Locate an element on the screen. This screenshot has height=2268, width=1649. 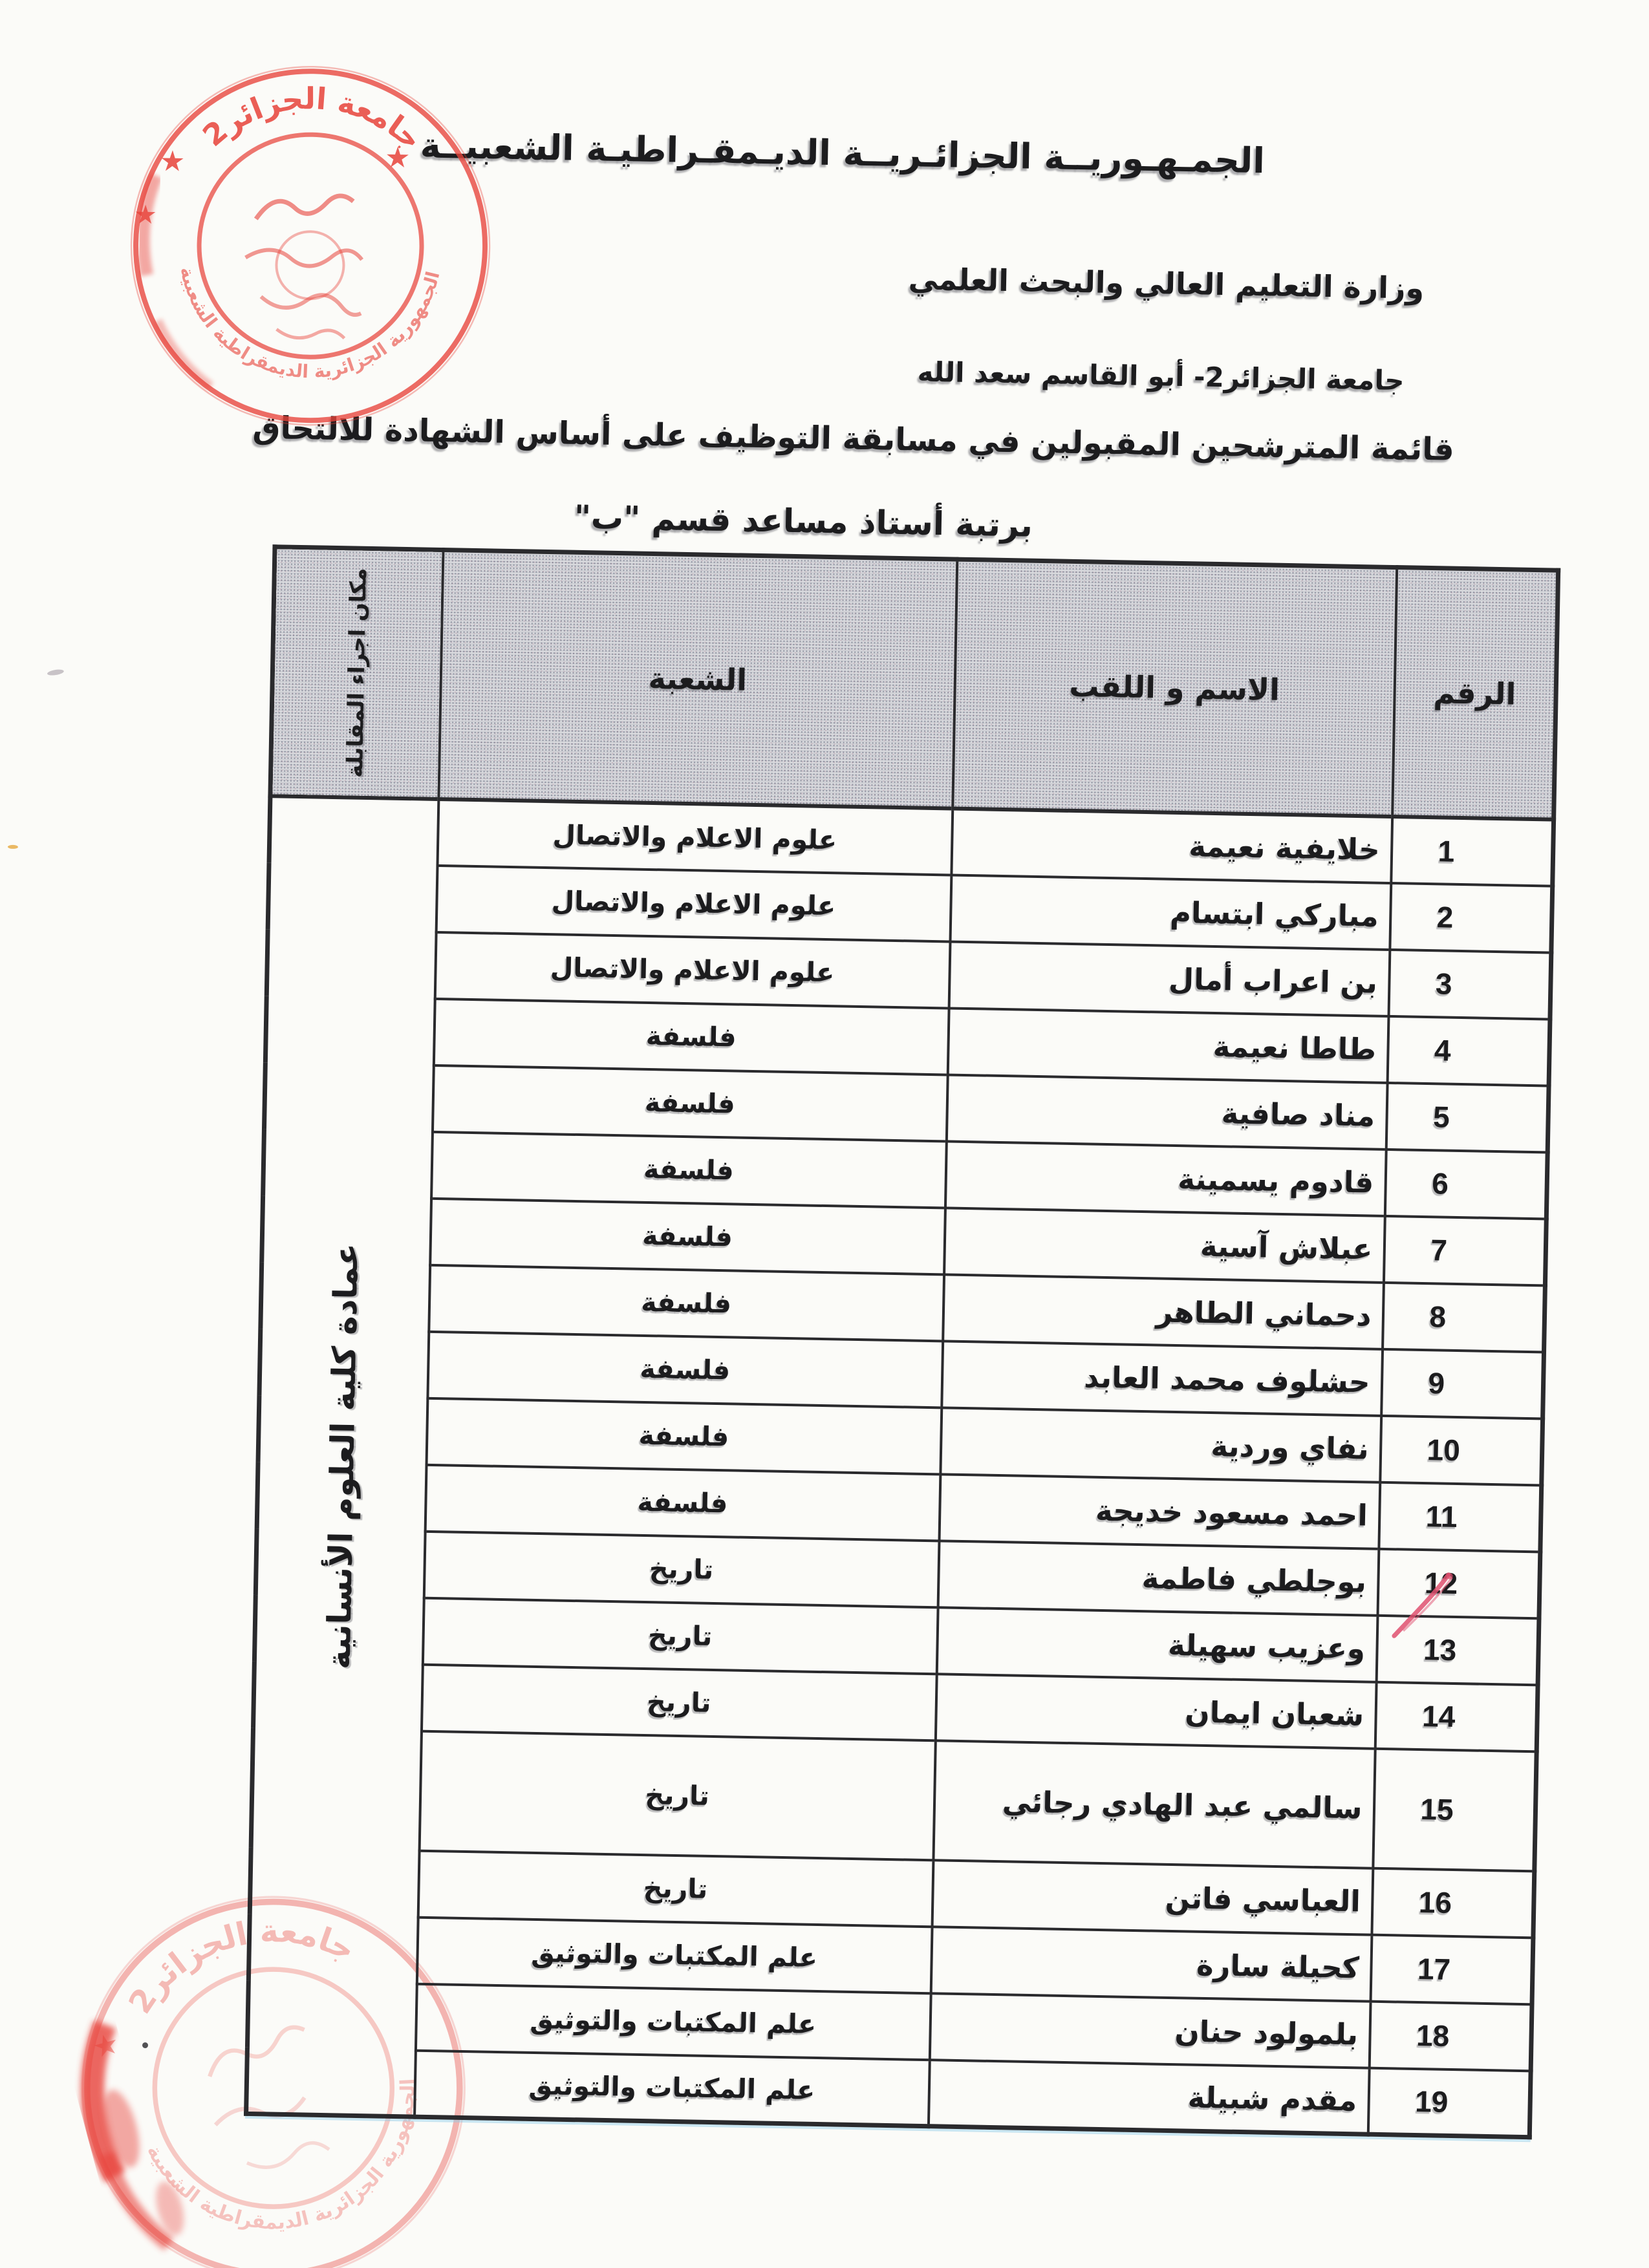
row-number-cell: 2 is located at coordinates (1471, 918).